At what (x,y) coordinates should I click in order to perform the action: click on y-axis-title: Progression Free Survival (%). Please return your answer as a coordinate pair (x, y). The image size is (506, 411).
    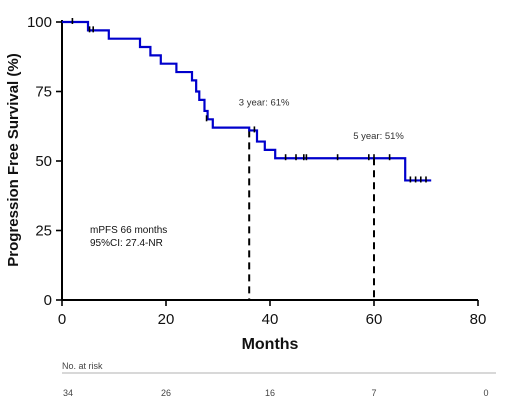
    Looking at the image, I should click on (13, 159).